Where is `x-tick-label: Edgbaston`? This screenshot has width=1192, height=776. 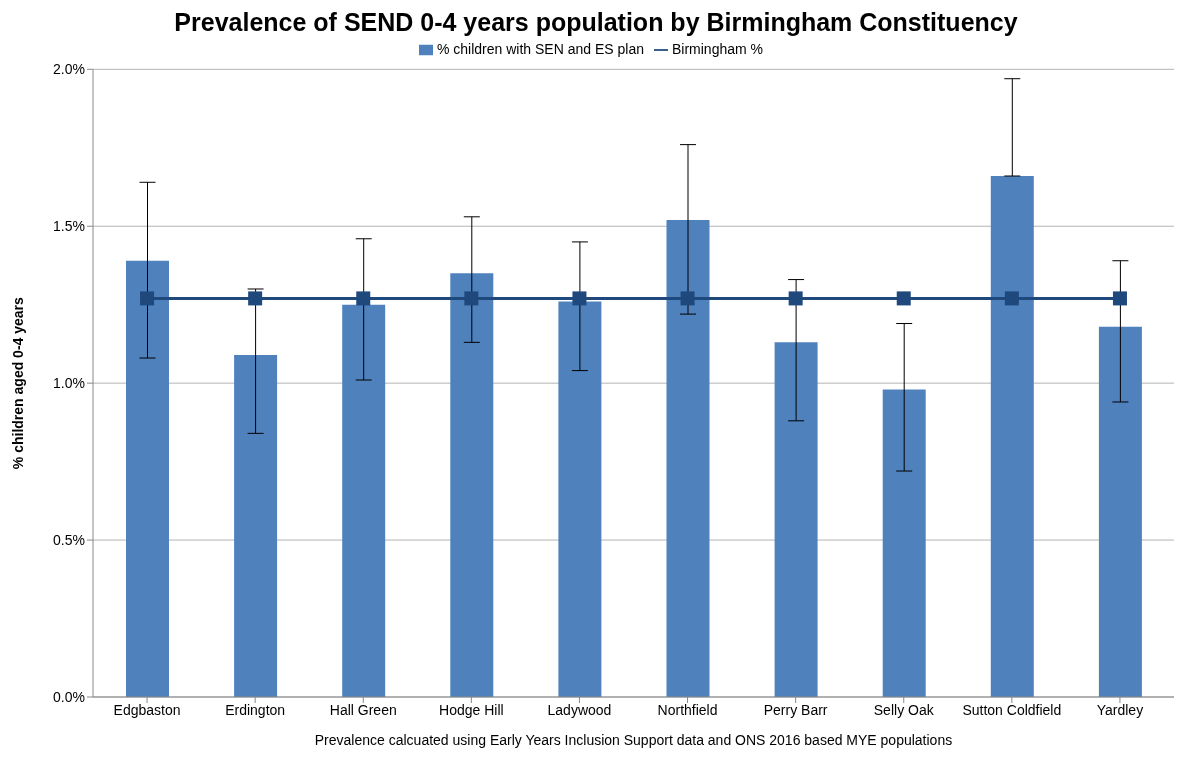
x-tick-label: Edgbaston is located at coordinates (147, 709).